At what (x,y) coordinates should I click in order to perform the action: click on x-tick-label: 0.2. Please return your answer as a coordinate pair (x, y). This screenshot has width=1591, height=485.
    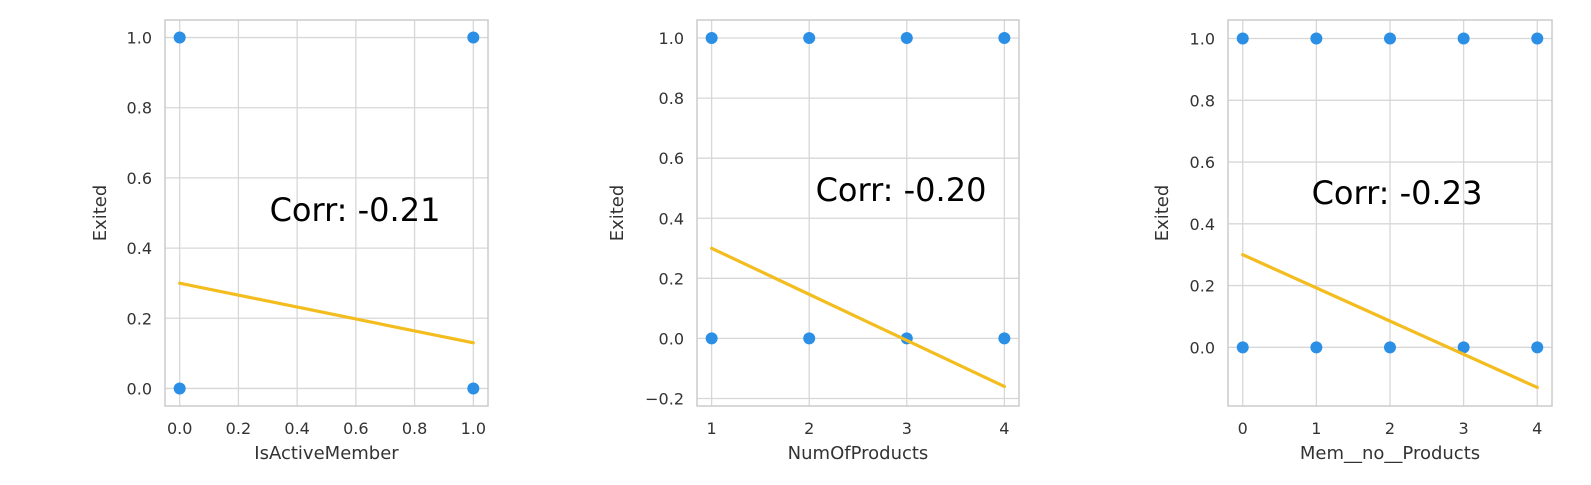
    Looking at the image, I should click on (238, 428).